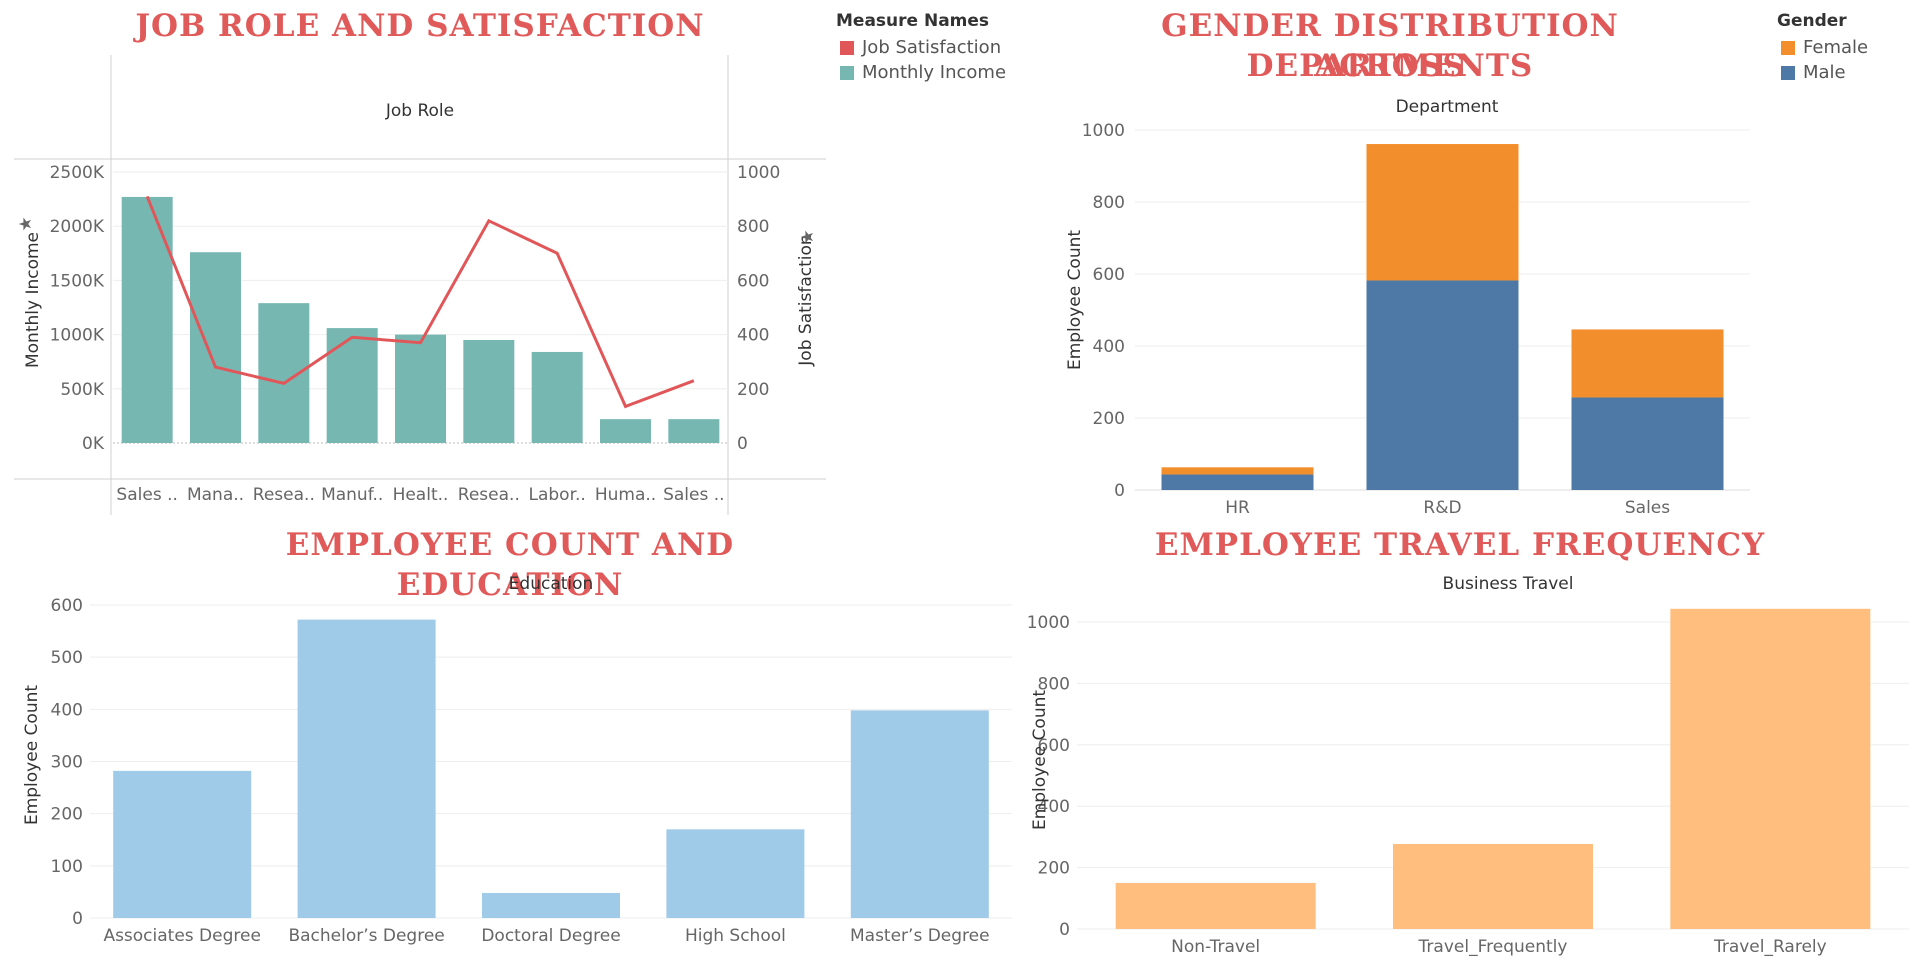  I want to click on job-role-ytick: 2000K, so click(77, 227).